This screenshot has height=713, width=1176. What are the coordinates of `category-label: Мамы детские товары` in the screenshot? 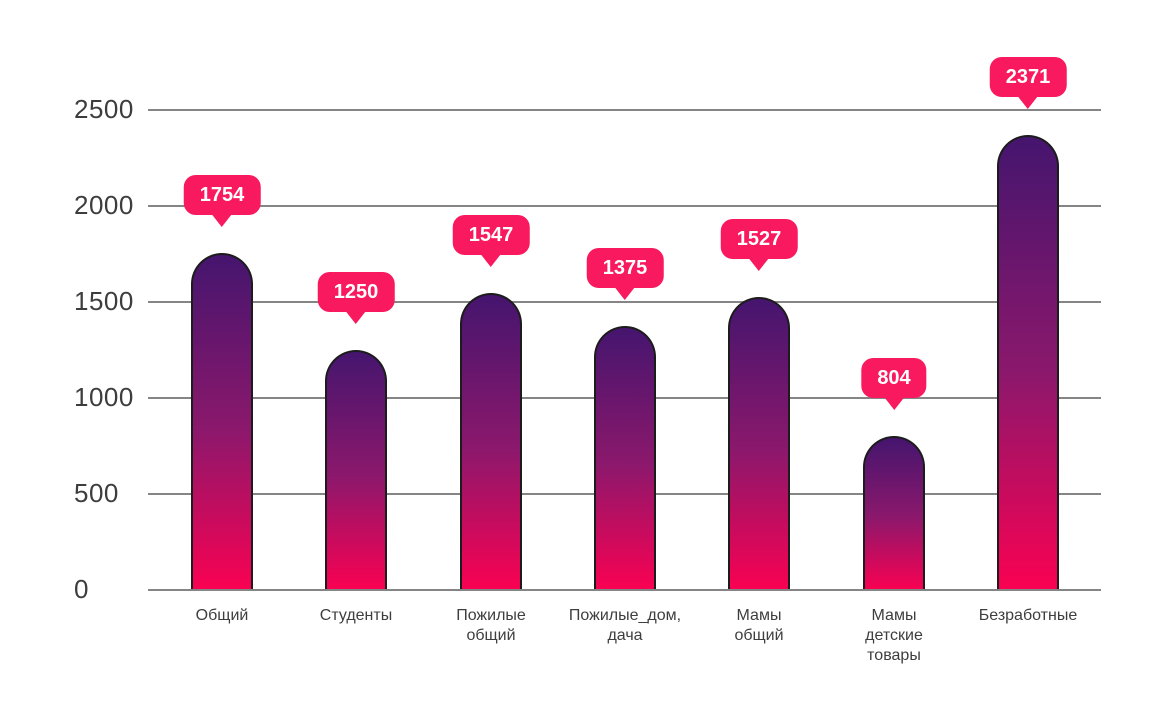 It's located at (894, 636).